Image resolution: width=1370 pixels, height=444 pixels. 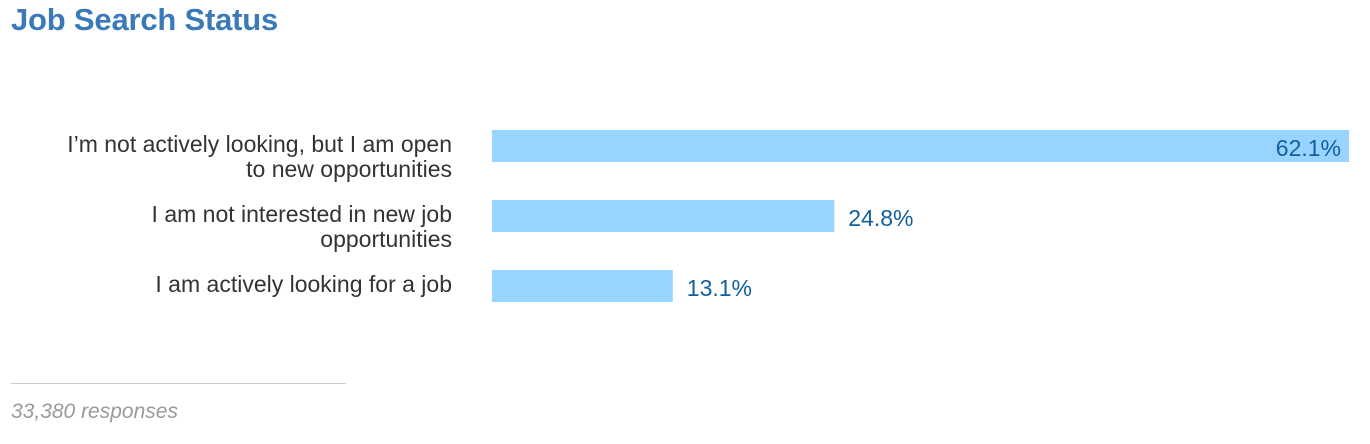 What do you see at coordinates (349, 169) in the screenshot?
I see `category-label-0-line-1: to new opportunities` at bounding box center [349, 169].